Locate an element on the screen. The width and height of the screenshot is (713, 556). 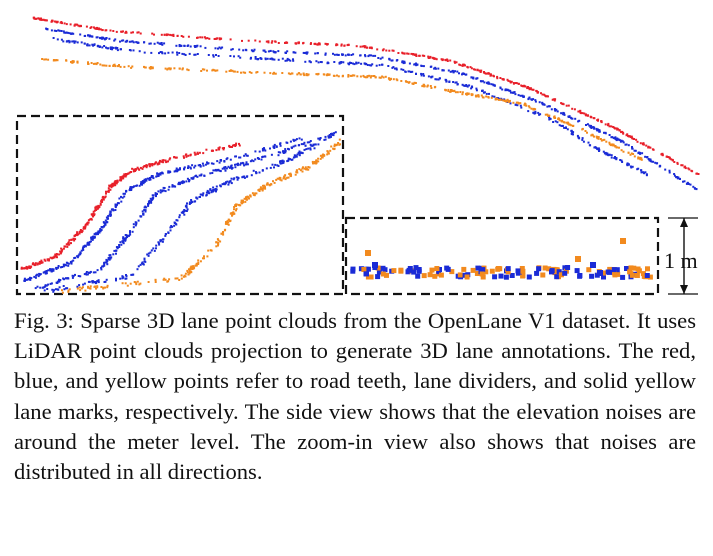
scale-label: 1 m is located at coordinates (681, 260).